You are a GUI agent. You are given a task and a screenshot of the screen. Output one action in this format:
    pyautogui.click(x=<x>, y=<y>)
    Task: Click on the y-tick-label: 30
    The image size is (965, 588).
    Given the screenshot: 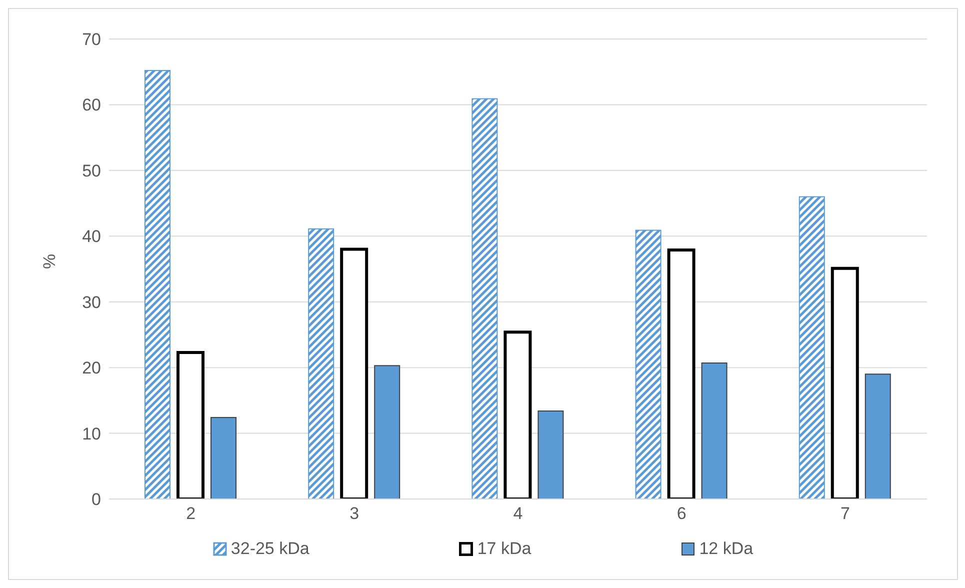 What is the action you would take?
    pyautogui.click(x=91, y=302)
    